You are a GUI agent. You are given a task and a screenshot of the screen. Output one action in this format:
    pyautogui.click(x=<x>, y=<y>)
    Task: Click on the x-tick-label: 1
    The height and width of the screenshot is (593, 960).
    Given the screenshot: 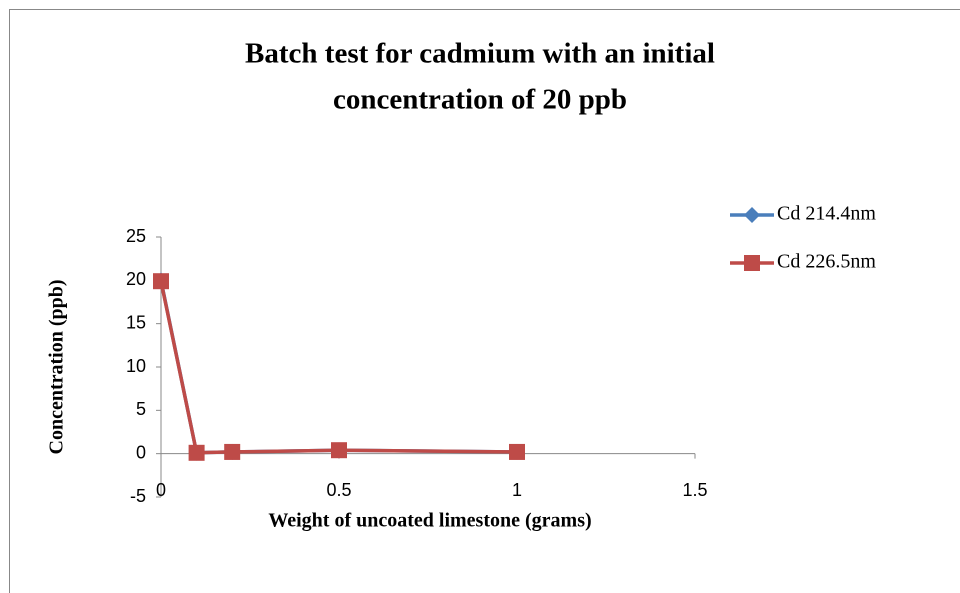 What is the action you would take?
    pyautogui.click(x=517, y=490)
    